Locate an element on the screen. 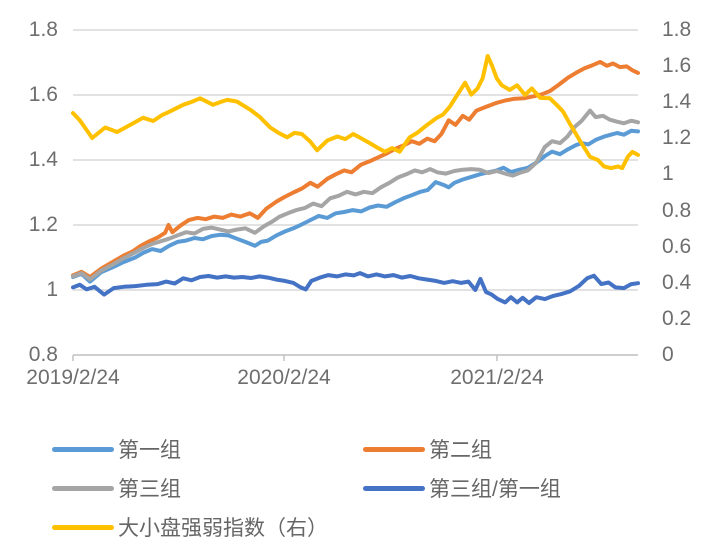 This screenshot has height=558, width=711. legend-label-group3-over-group1: 第三组/第一组 is located at coordinates (495, 489).